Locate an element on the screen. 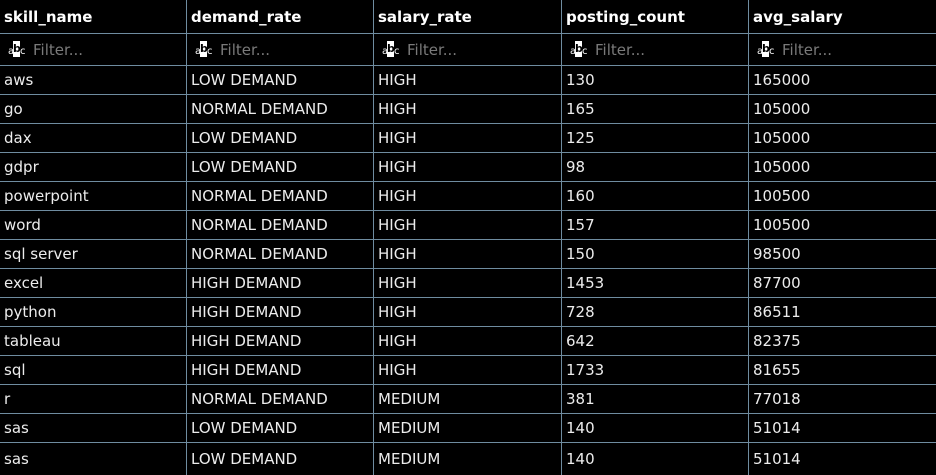  column-header-demand-rate: demand_rate is located at coordinates (280, 16).